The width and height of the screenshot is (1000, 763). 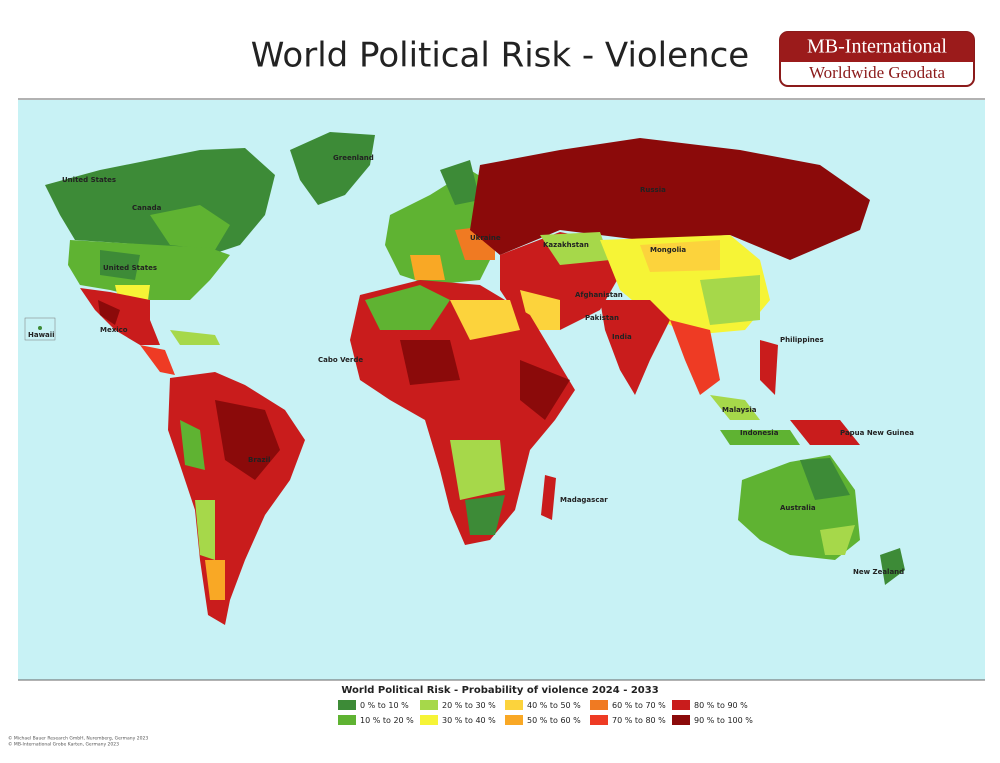 What do you see at coordinates (878, 572) in the screenshot?
I see `map-label: New Zealand` at bounding box center [878, 572].